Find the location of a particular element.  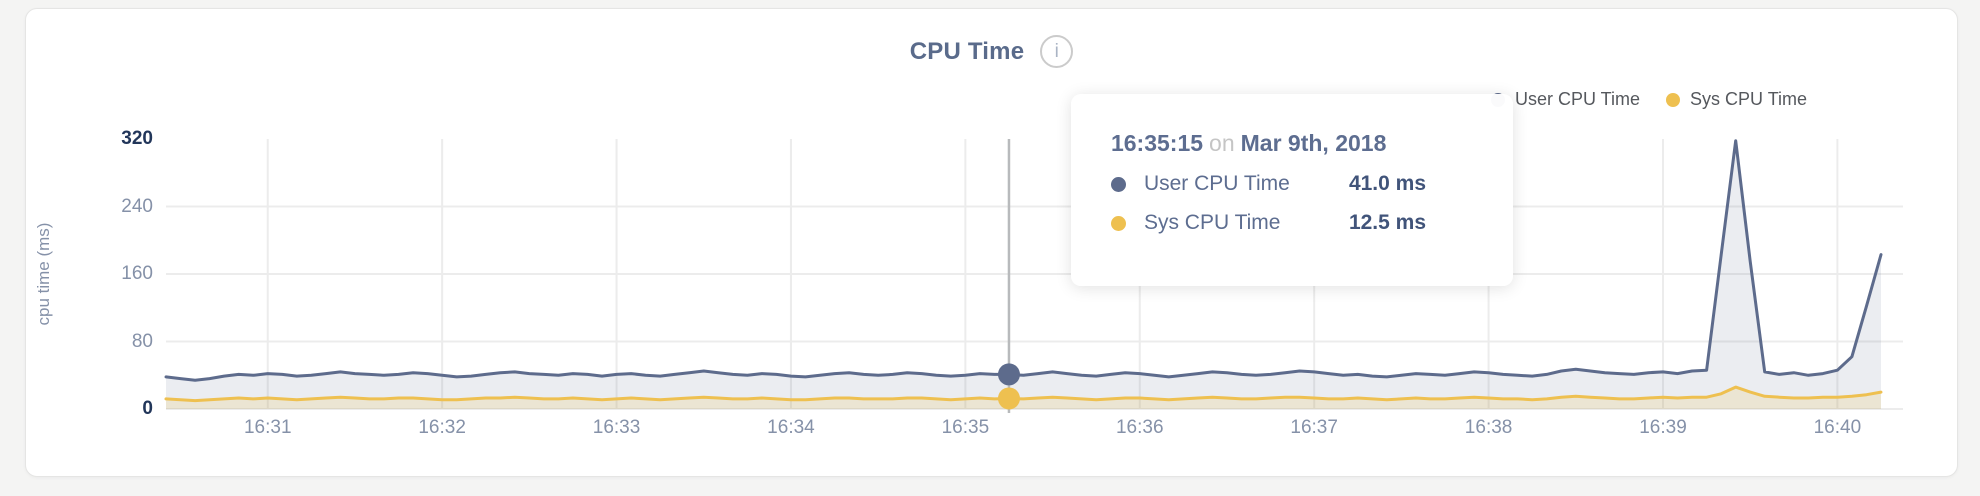

tooltip-row-sys-cpu: Sys CPU Time 12.5 ms is located at coordinates (1293, 223).